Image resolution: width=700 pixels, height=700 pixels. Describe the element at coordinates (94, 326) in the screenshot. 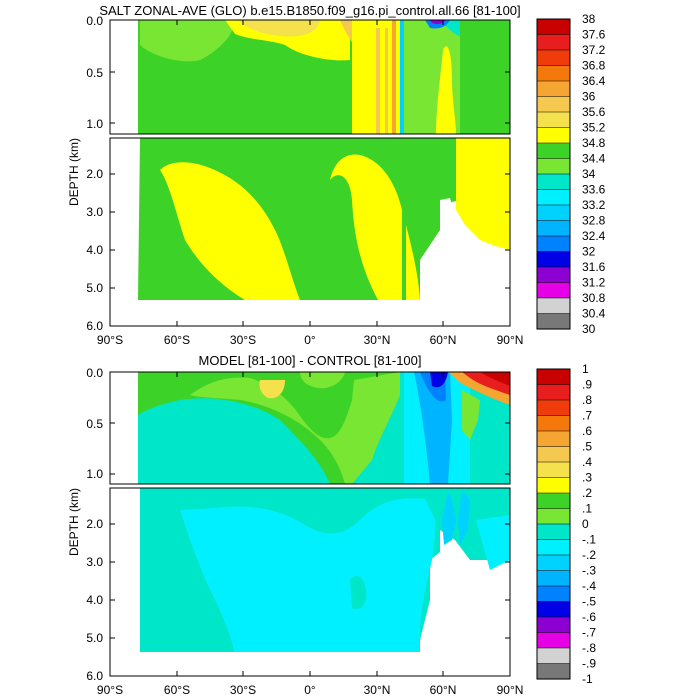

I see `panel-1-ytick: 6.0` at that location.